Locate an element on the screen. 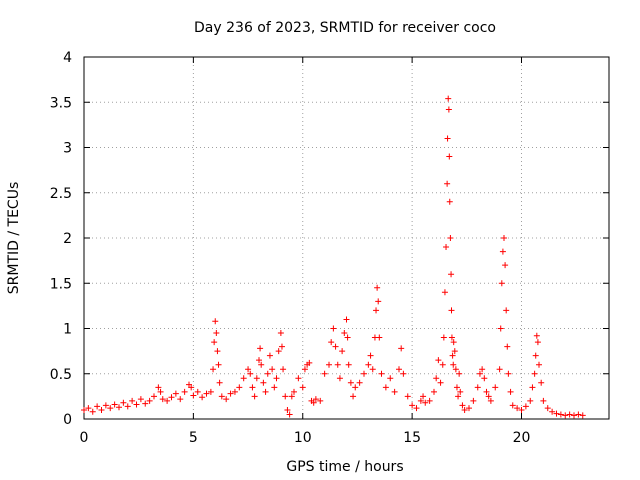 This screenshot has width=640, height=480. y-tick-label: 1 is located at coordinates (67, 330).